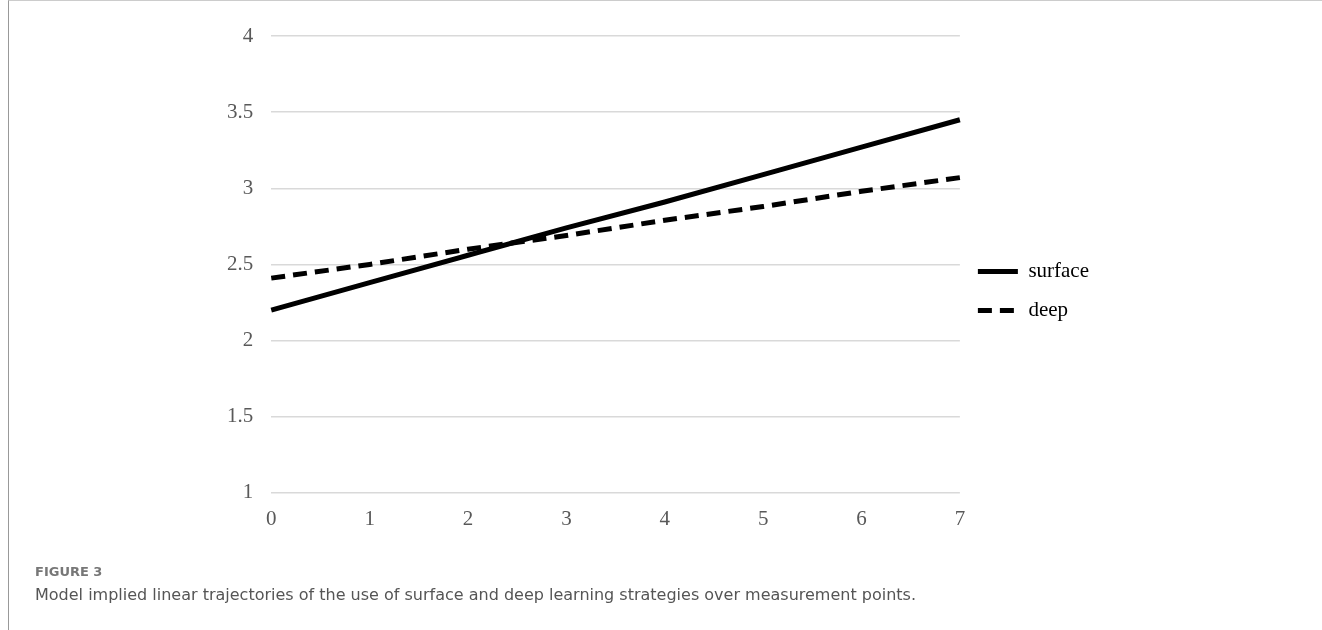 The height and width of the screenshot is (630, 1322). Describe the element at coordinates (1048, 309) in the screenshot. I see `legend-label: deep` at that location.